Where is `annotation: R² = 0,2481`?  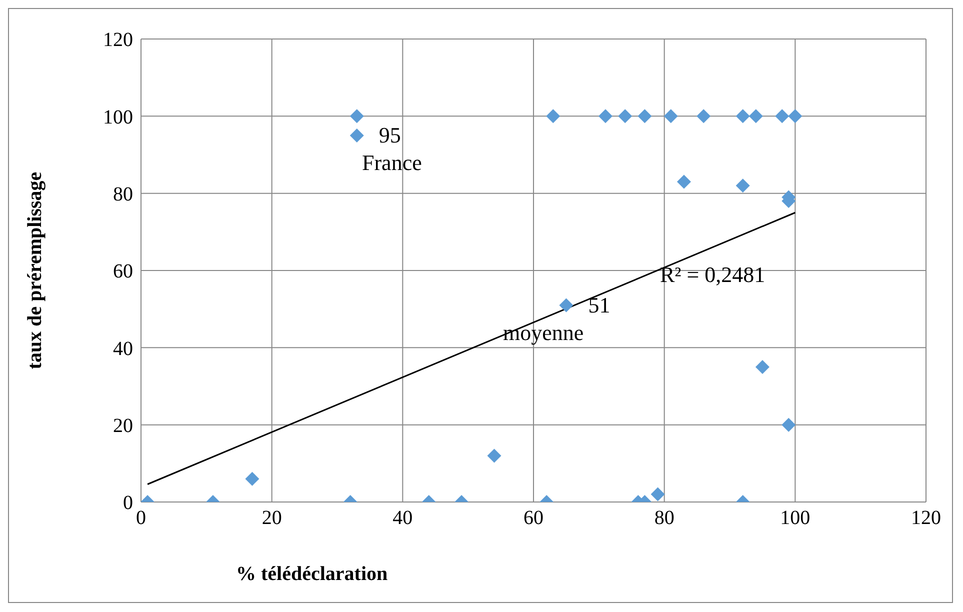
annotation: R² = 0,2481 is located at coordinates (713, 274).